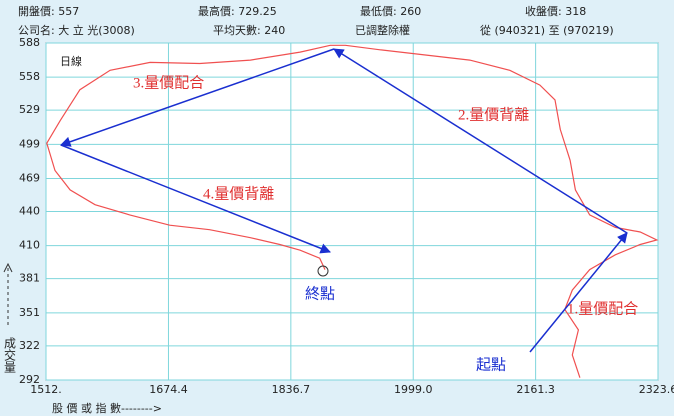 The height and width of the screenshot is (416, 674). Describe the element at coordinates (29, 42) in the screenshot. I see `y-tick-label: 588` at that location.